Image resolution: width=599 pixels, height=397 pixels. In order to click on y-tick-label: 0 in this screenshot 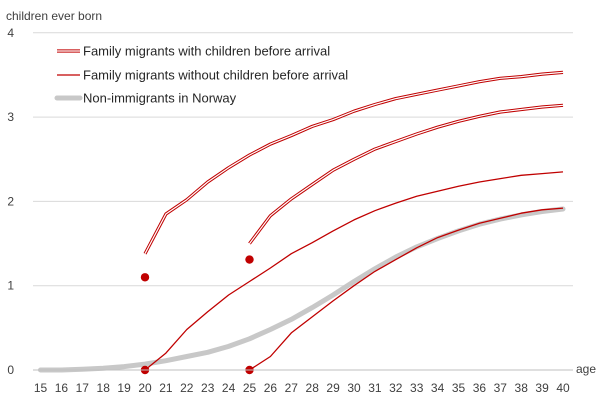, I will do `click(10, 370)`.